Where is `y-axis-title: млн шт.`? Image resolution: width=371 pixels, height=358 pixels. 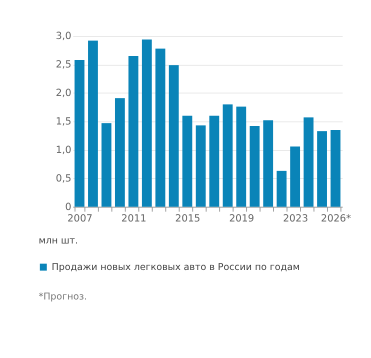 y-axis-title: млн шт. is located at coordinates (58, 241).